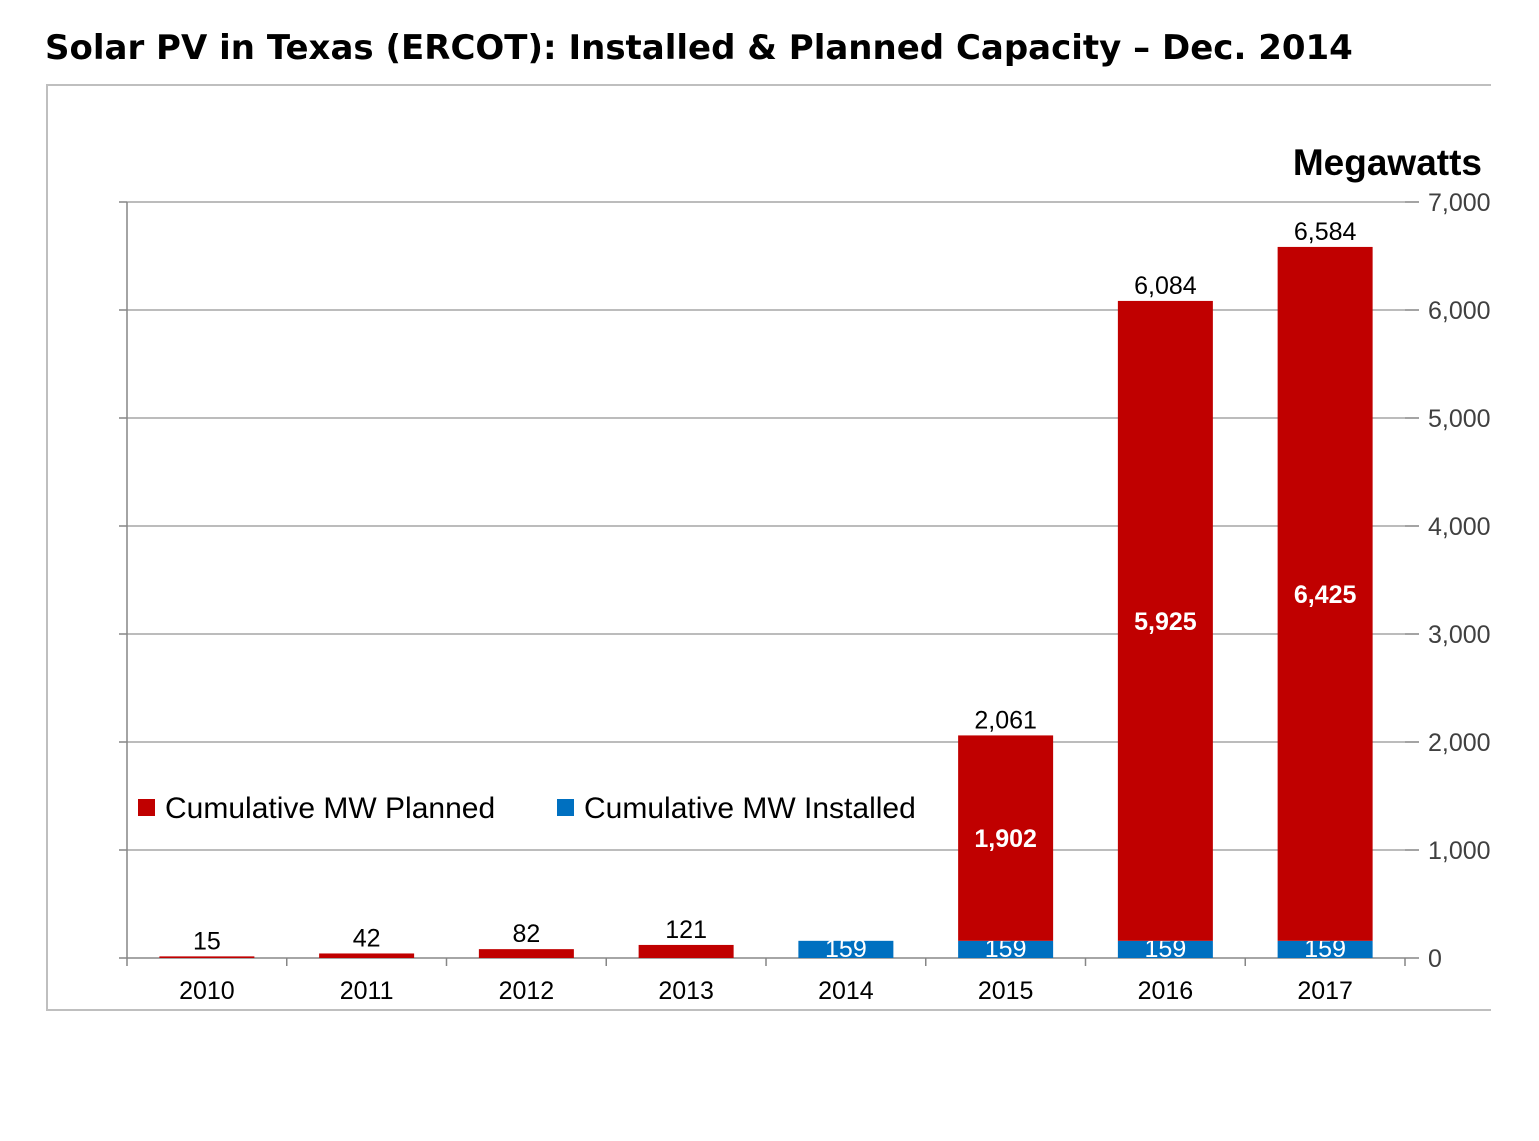 Image resolution: width=1539 pixels, height=1141 pixels. I want to click on y-tick-label-5000: 5,000, so click(1459, 419).